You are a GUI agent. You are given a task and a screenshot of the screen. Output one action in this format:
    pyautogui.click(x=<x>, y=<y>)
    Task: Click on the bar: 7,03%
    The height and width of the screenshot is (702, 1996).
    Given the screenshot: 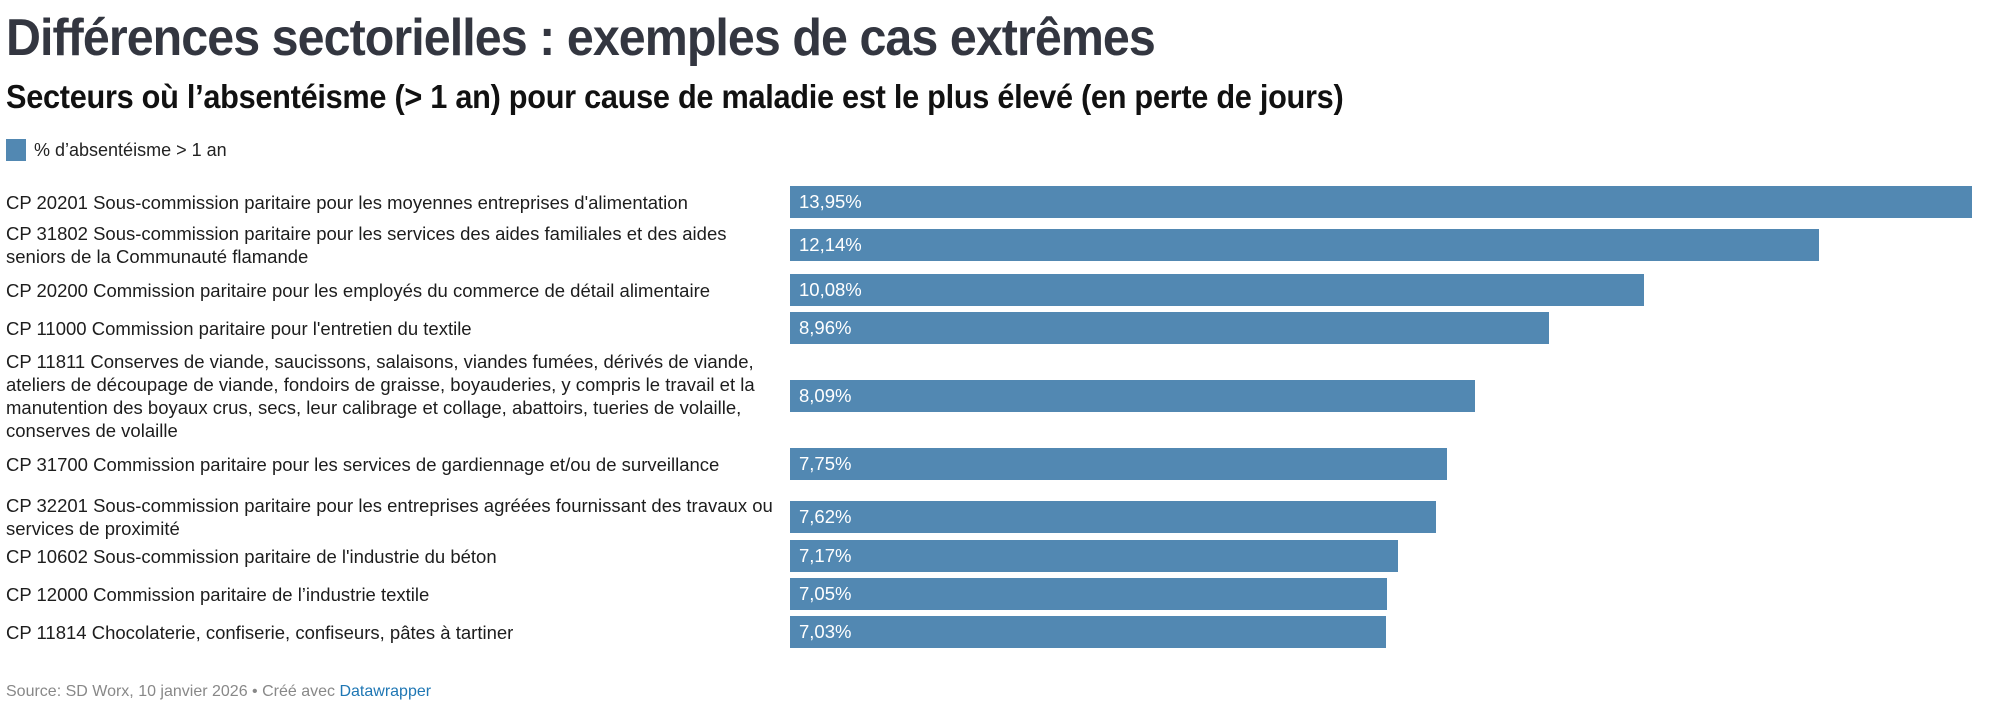 What is the action you would take?
    pyautogui.click(x=1088, y=632)
    